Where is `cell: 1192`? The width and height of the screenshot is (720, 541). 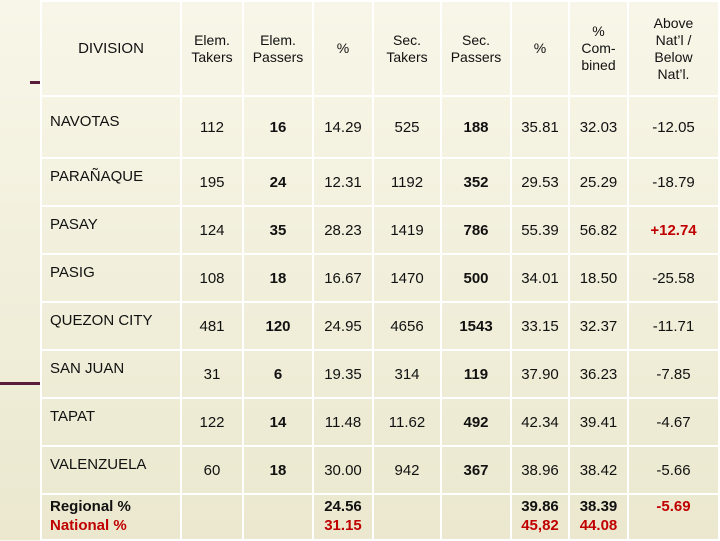 cell: 1192 is located at coordinates (407, 182).